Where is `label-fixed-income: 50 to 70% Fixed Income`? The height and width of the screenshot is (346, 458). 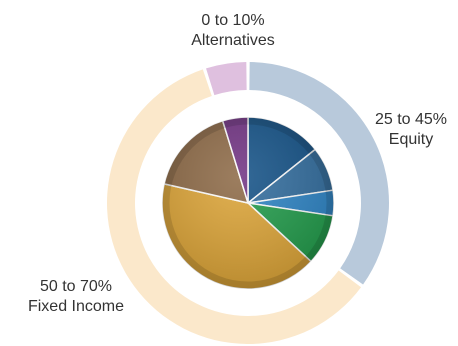
label-fixed-income: 50 to 70% Fixed Income is located at coordinates (76, 297).